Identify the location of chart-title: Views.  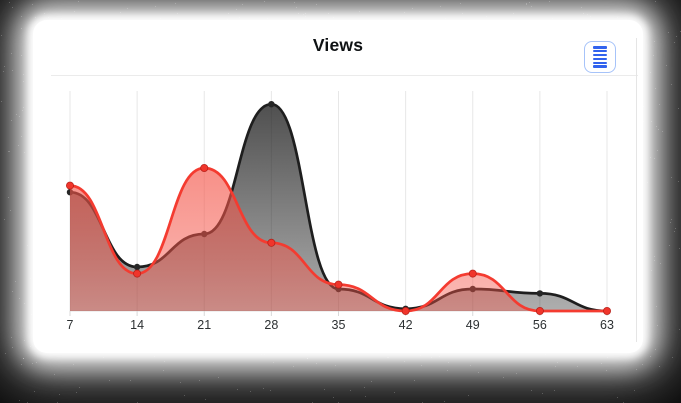
(338, 45).